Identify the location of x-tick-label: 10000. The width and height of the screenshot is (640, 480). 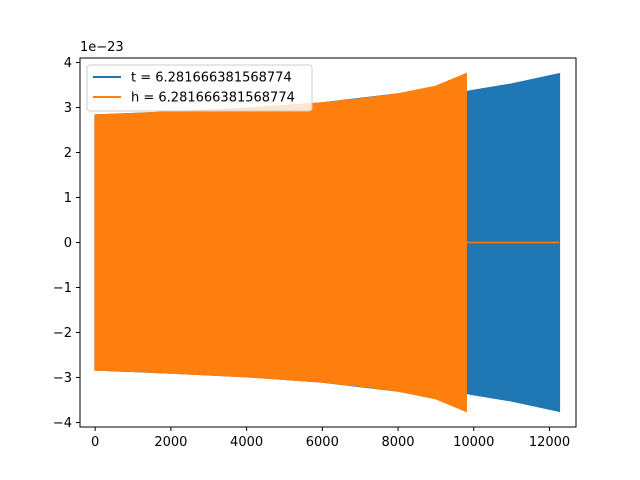
(473, 442).